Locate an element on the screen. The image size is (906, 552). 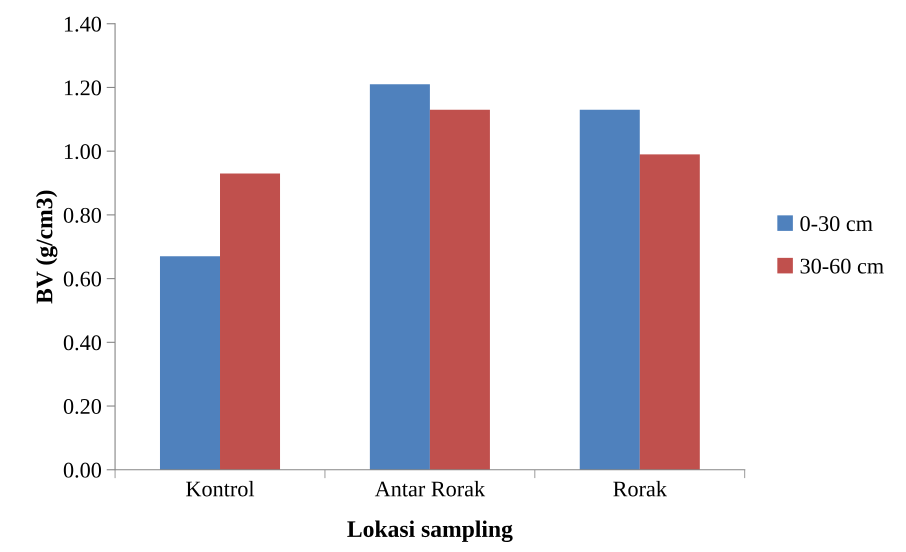
x-axis-title: Lokasi sampling is located at coordinates (430, 531).